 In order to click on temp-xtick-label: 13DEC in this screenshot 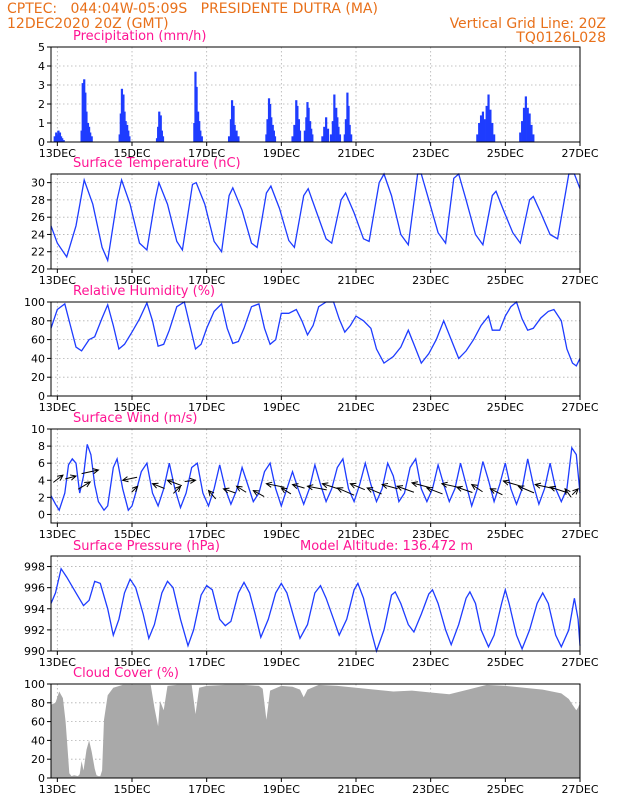, I will do `click(57, 280)`.